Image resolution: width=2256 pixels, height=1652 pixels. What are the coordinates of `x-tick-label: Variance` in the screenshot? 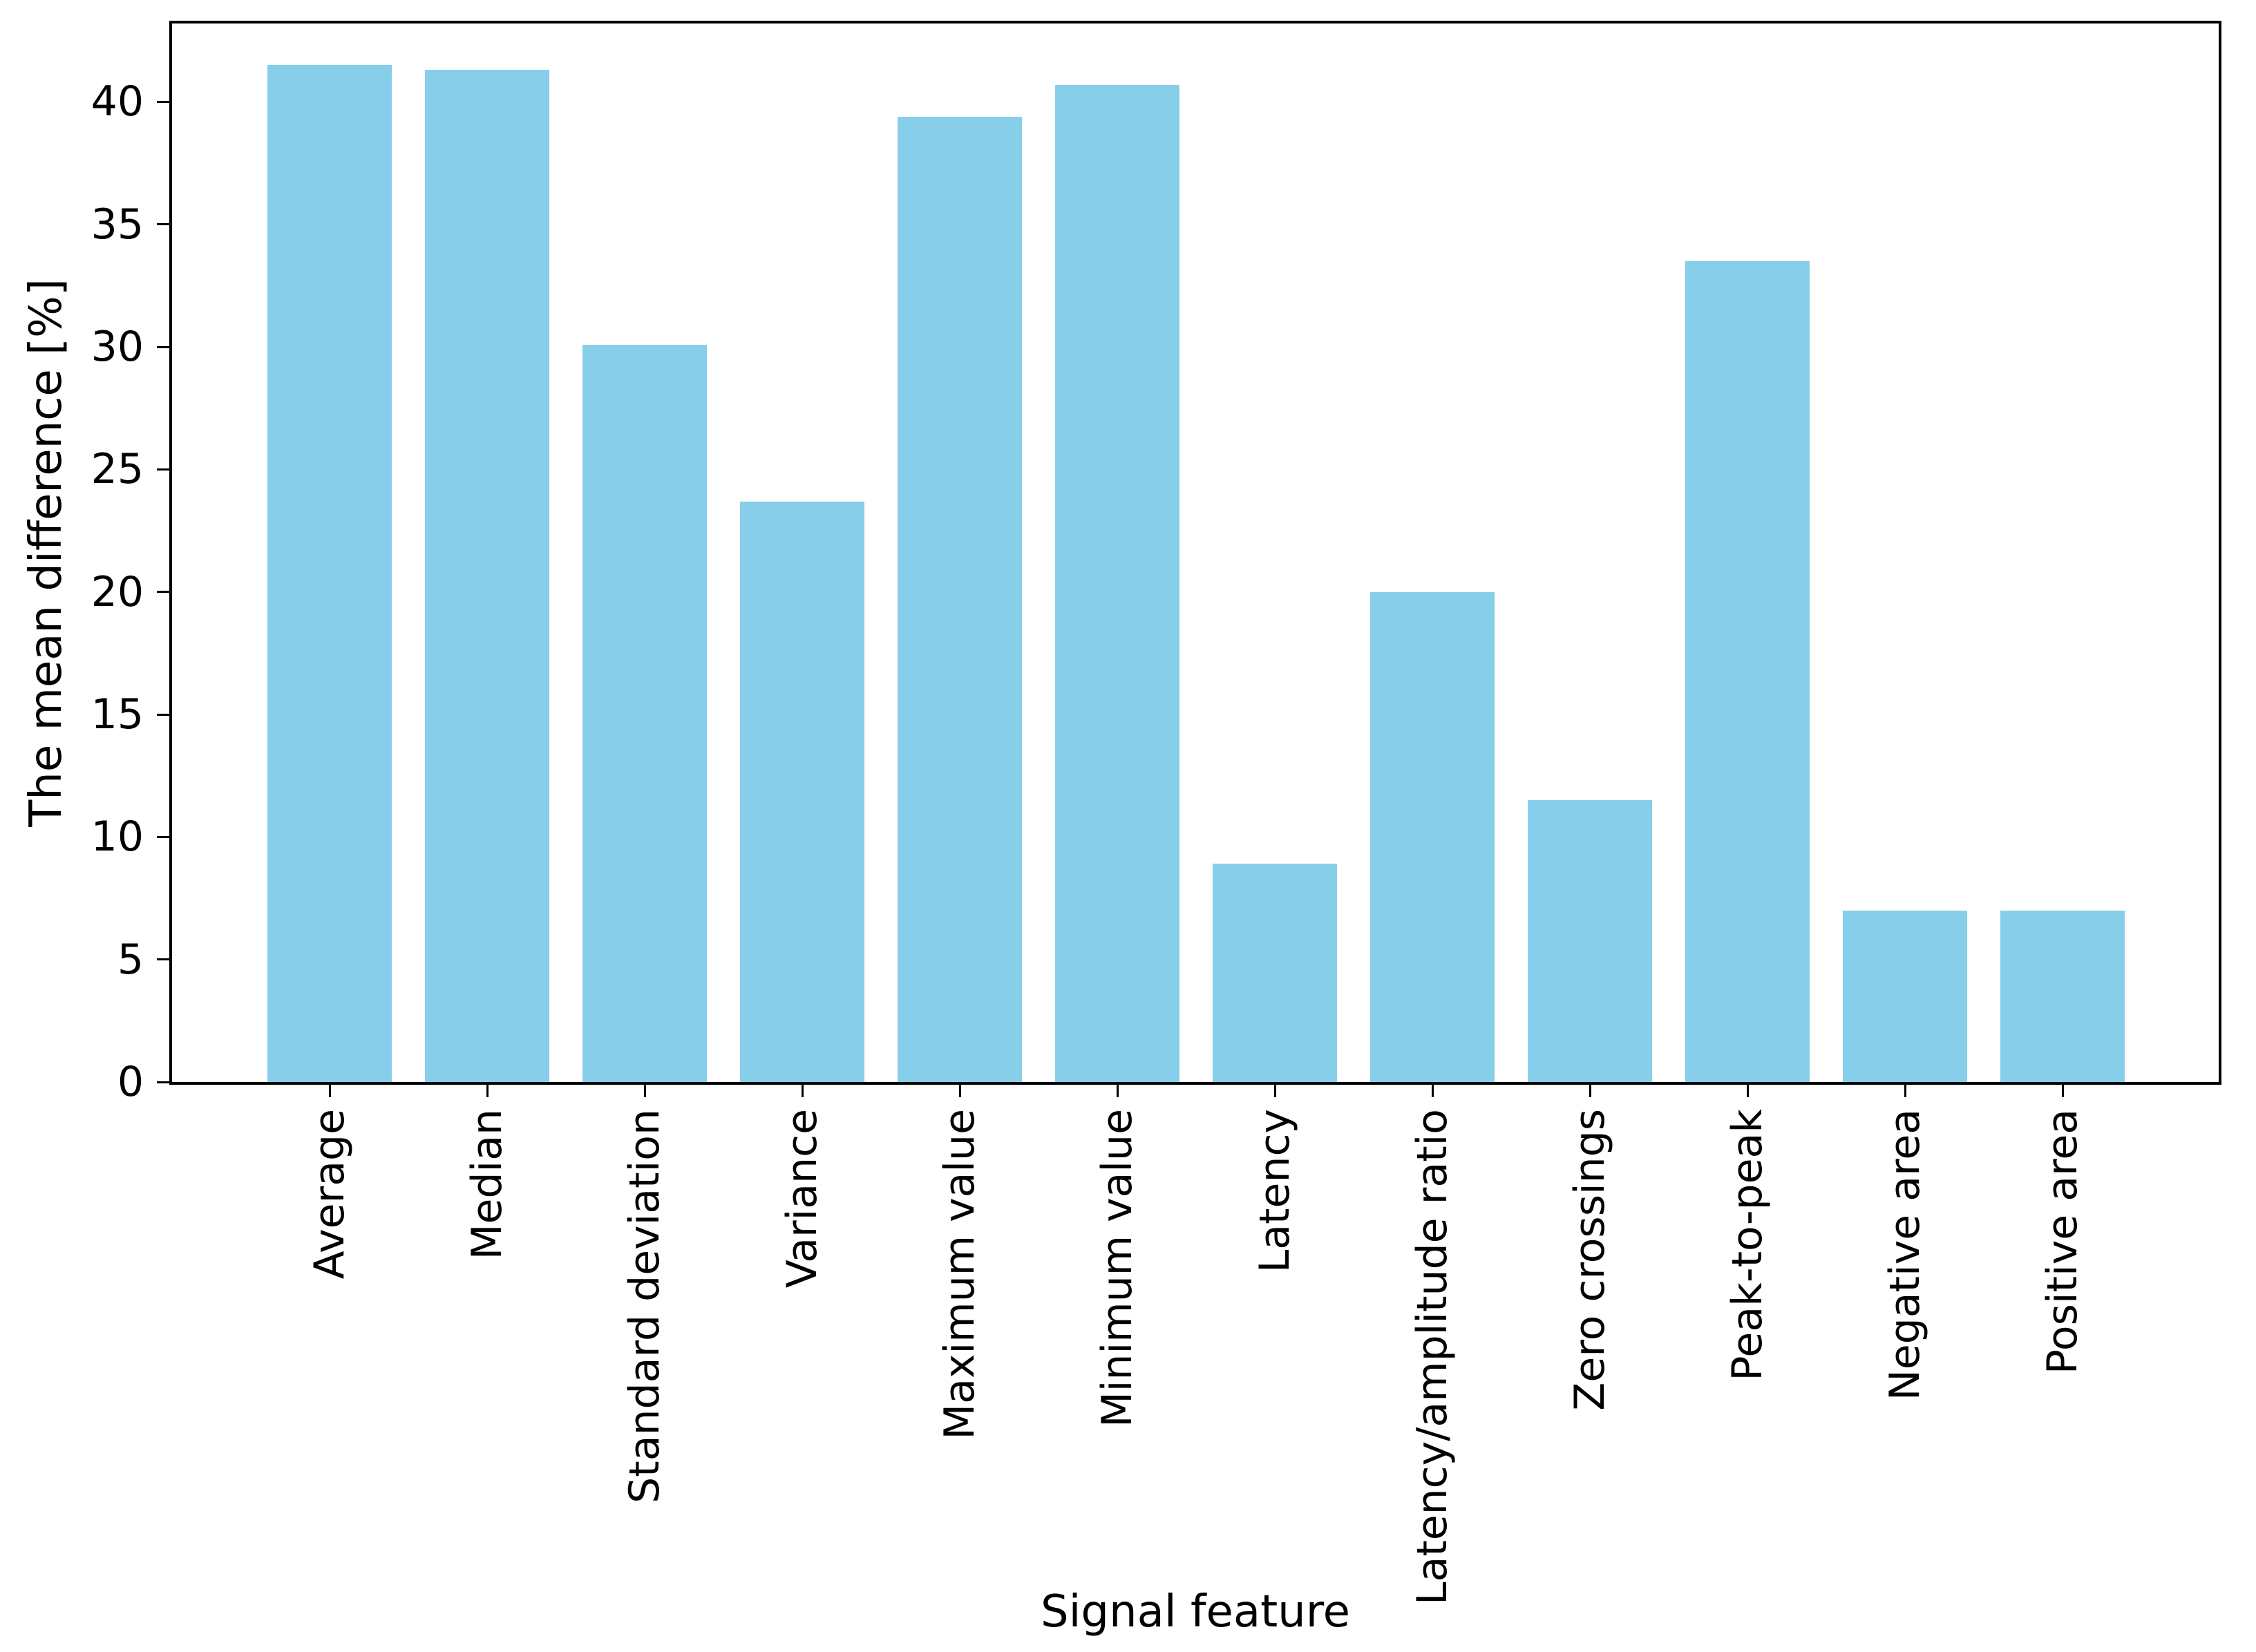 It's located at (802, 1199).